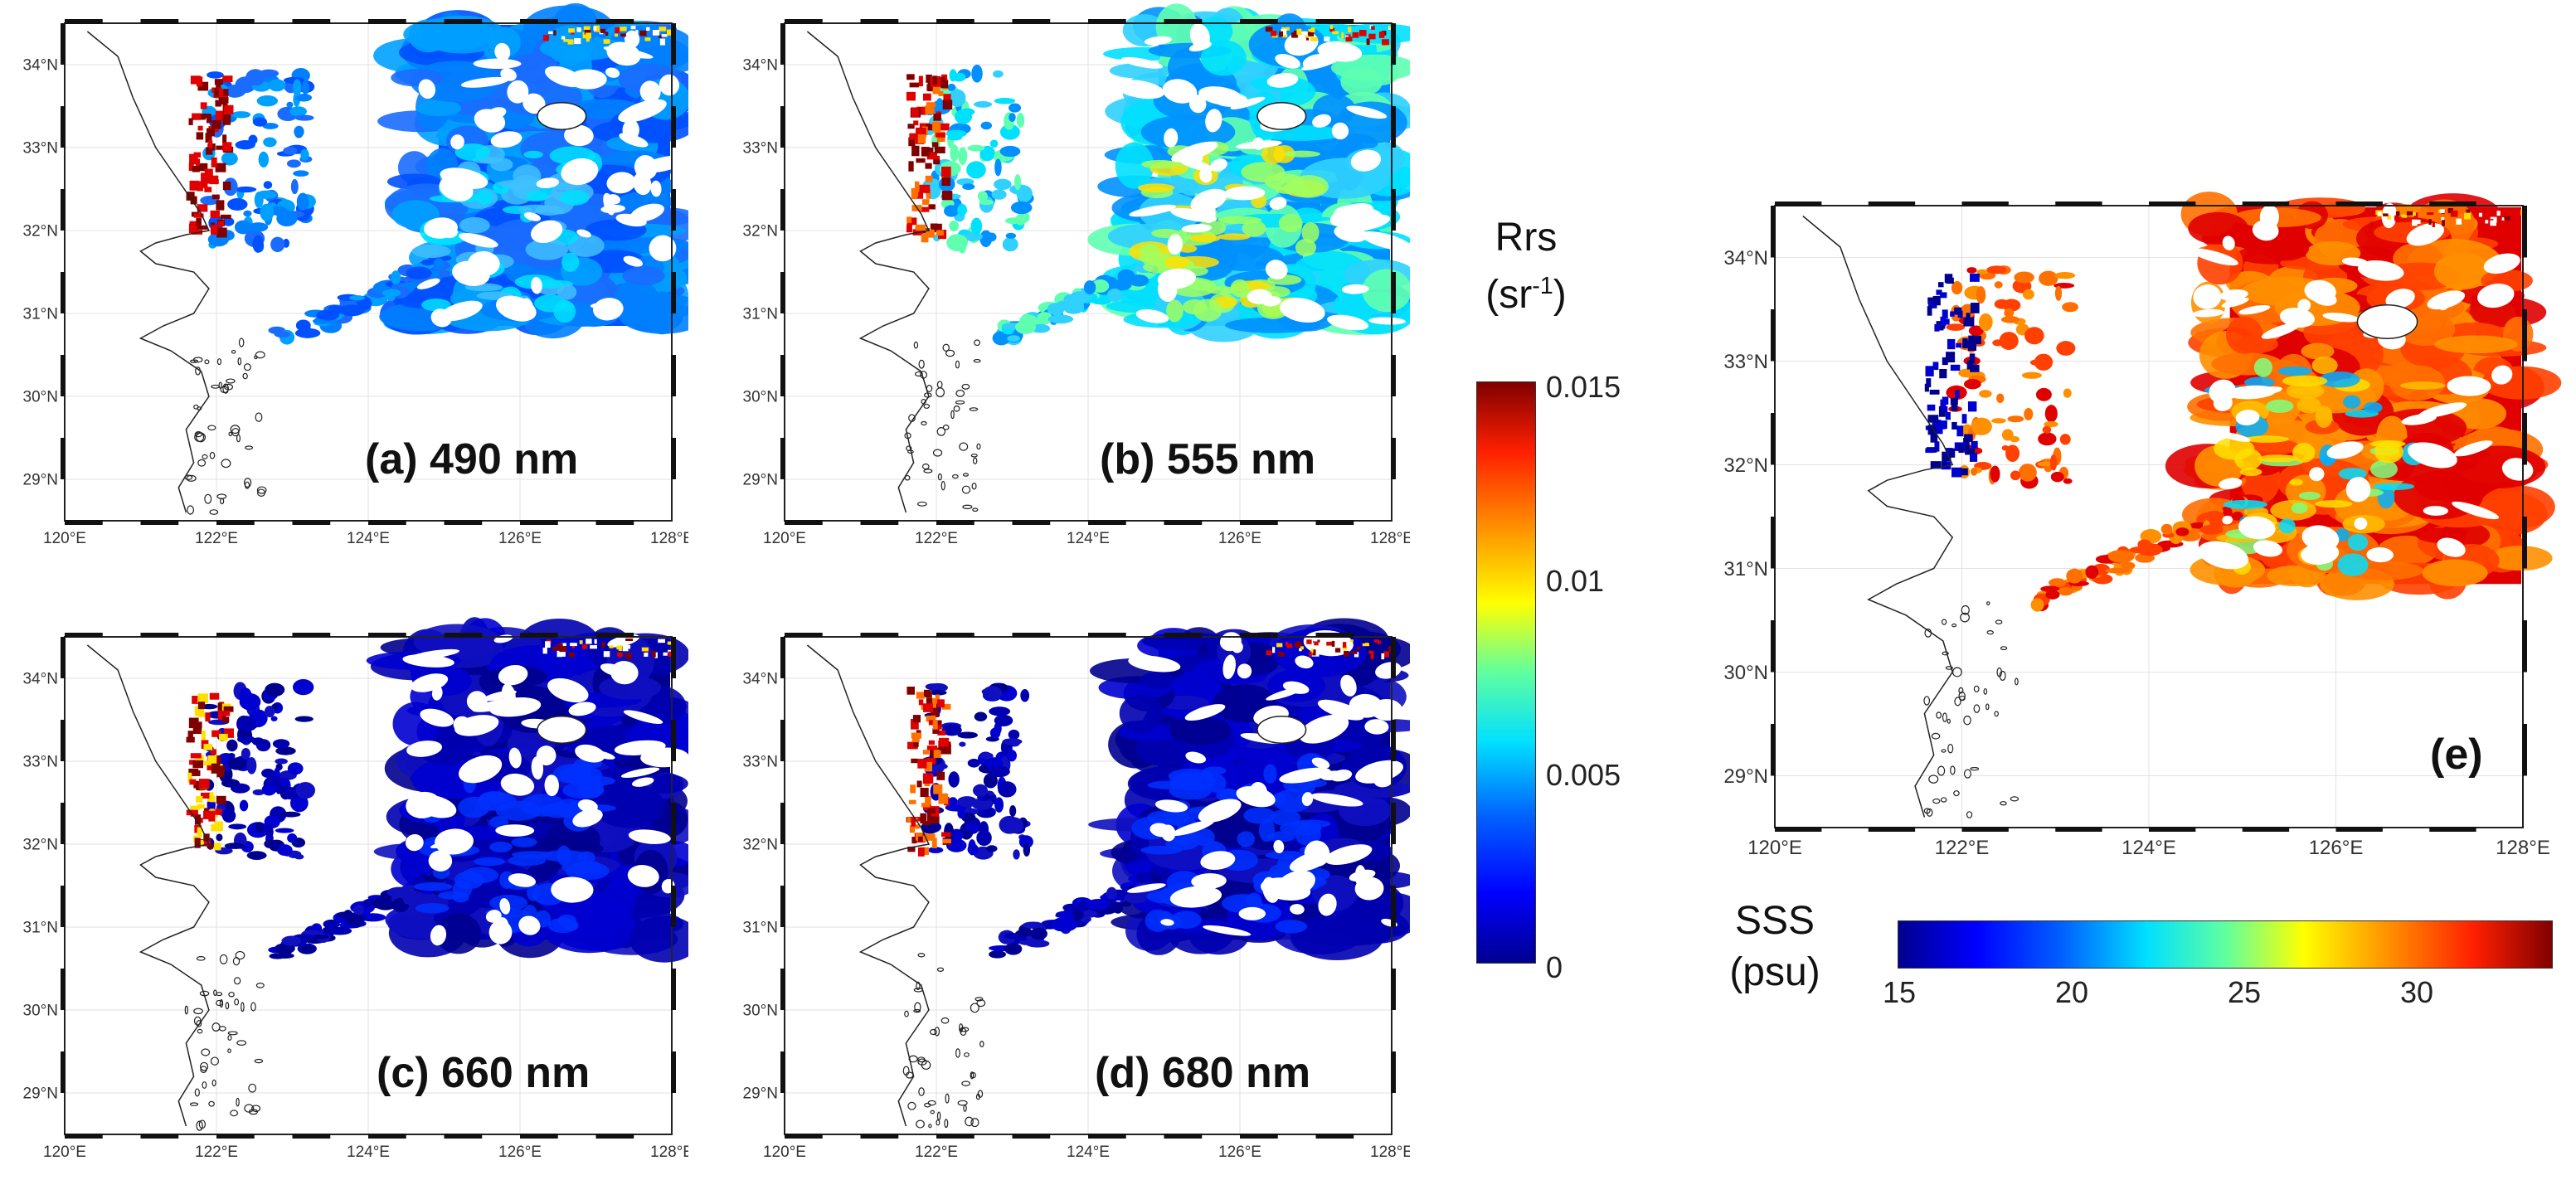 This screenshot has height=1180, width=2576. I want to click on sss-title-line2: (psu), so click(1775, 972).